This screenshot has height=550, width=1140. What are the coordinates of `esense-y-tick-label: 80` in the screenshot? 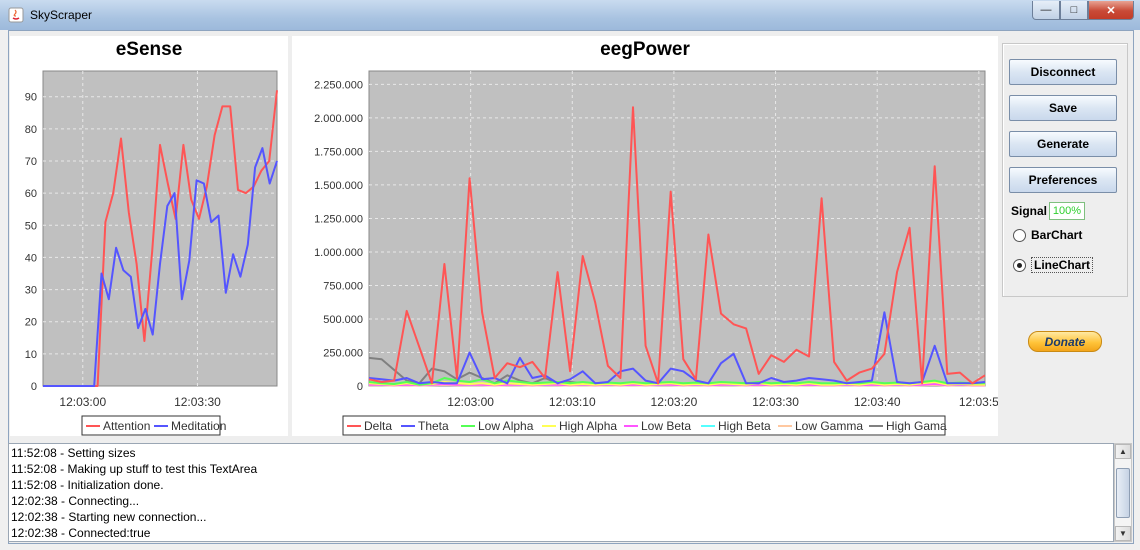 It's located at (31, 130).